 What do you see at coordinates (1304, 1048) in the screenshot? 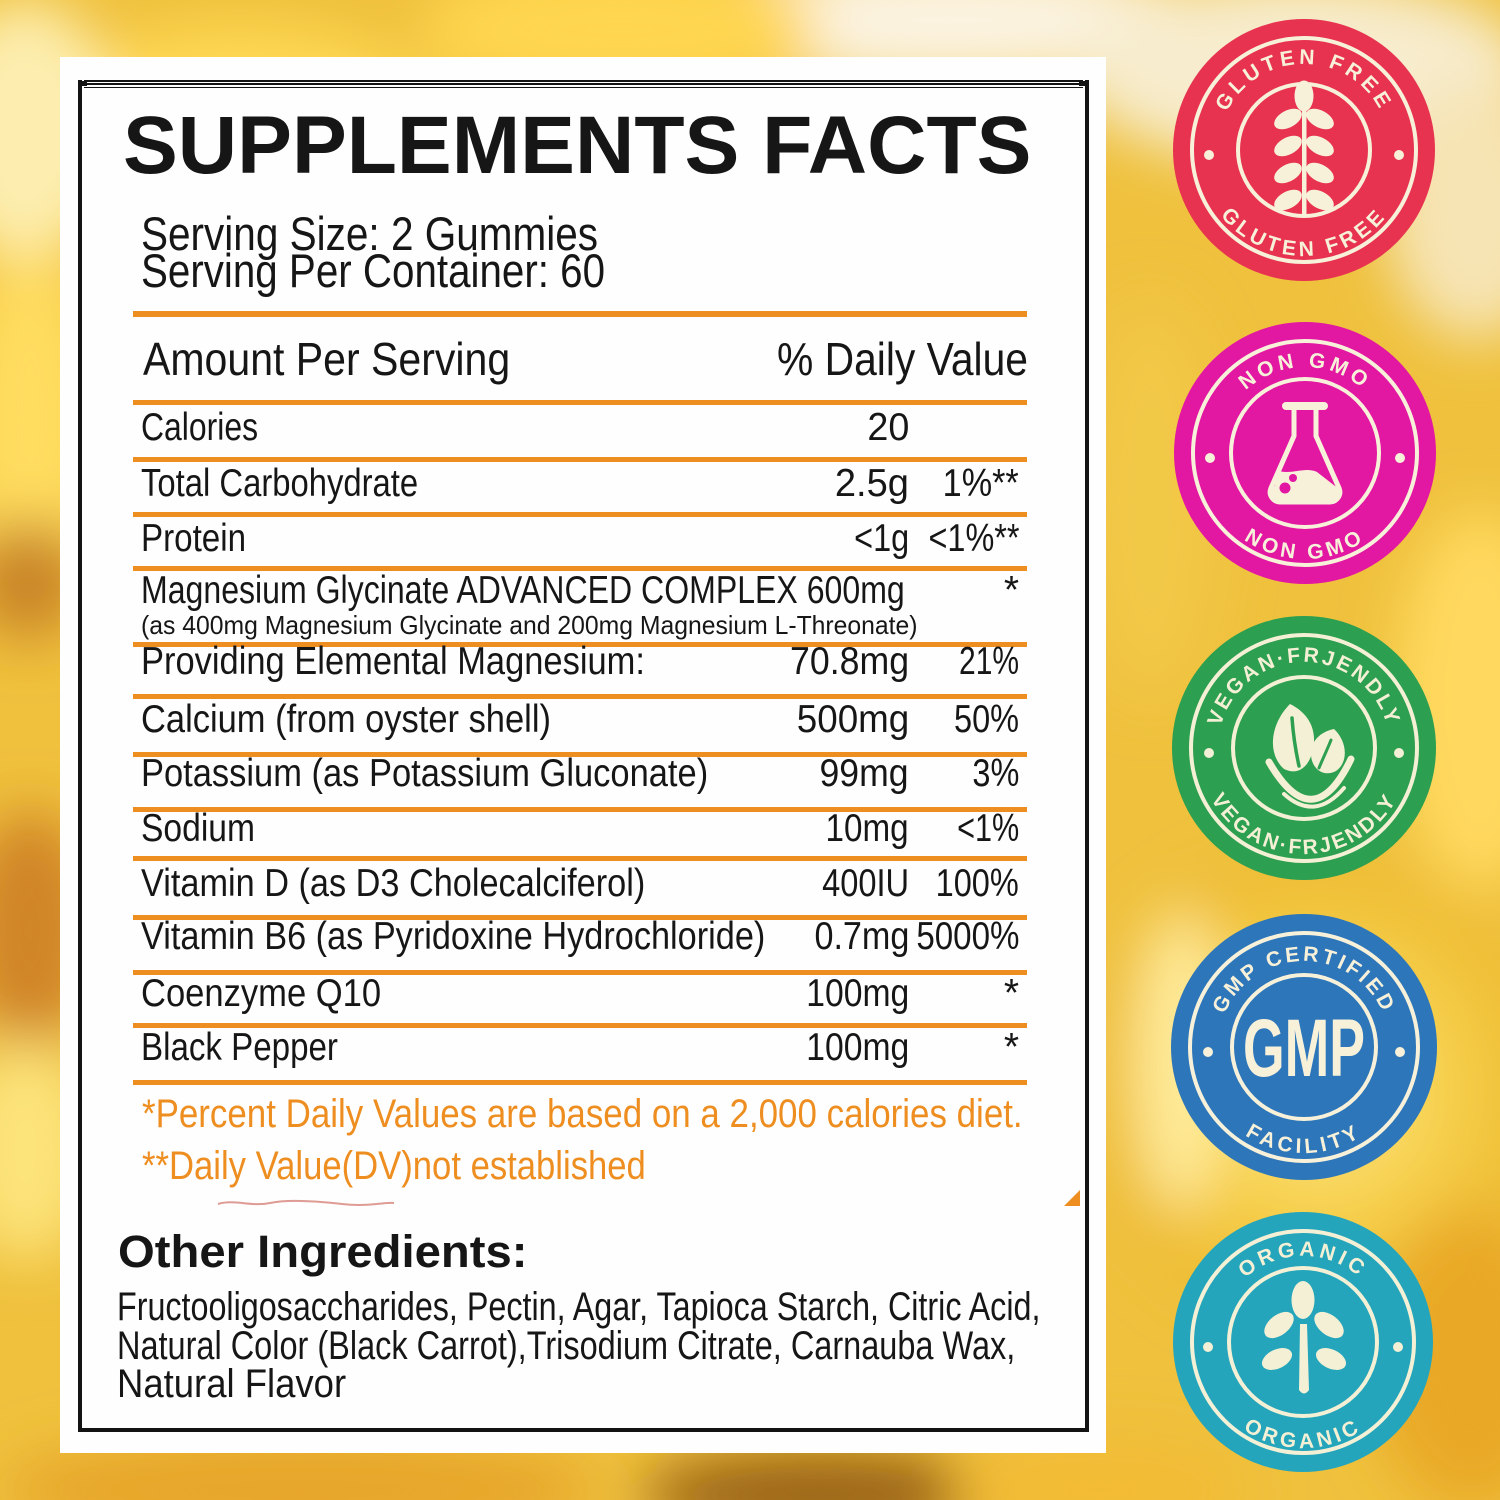
I see `svg-text: GMP` at bounding box center [1304, 1048].